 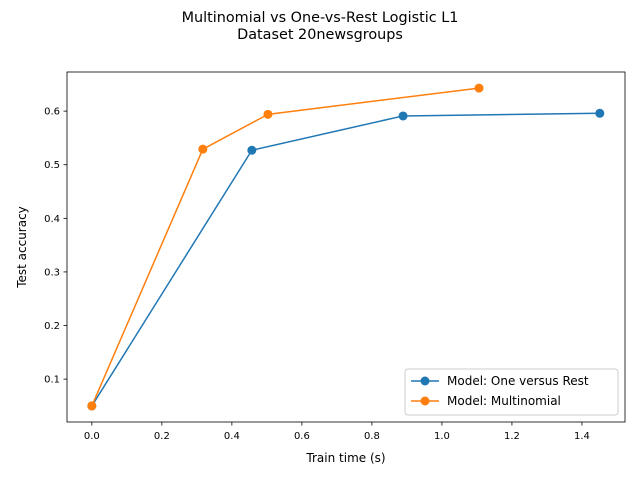 I want to click on x-tick-label: 0.4, so click(x=232, y=436).